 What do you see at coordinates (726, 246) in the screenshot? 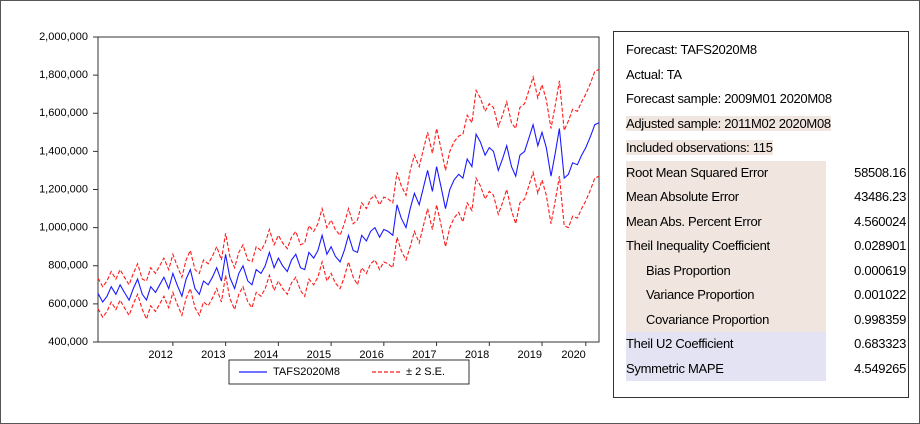
I see `stat-label: Theil Inequality Coefficient` at bounding box center [726, 246].